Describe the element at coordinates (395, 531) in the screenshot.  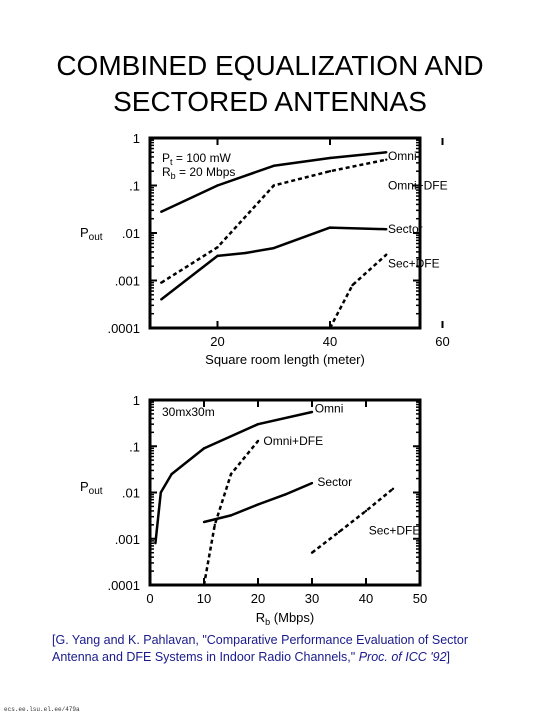
I see `chart2-series-label: Sec+DFE` at that location.